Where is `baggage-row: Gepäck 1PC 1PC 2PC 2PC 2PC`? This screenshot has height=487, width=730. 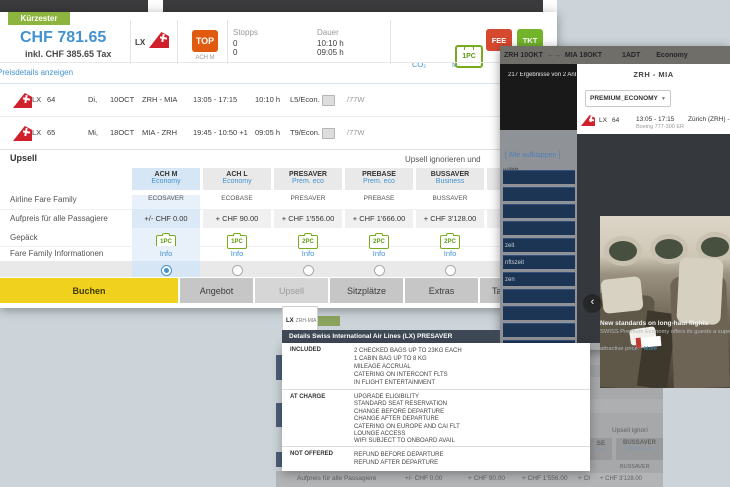 baggage-row: Gepäck 1PC 1PC 2PC 2PC 2PC is located at coordinates (278, 238).